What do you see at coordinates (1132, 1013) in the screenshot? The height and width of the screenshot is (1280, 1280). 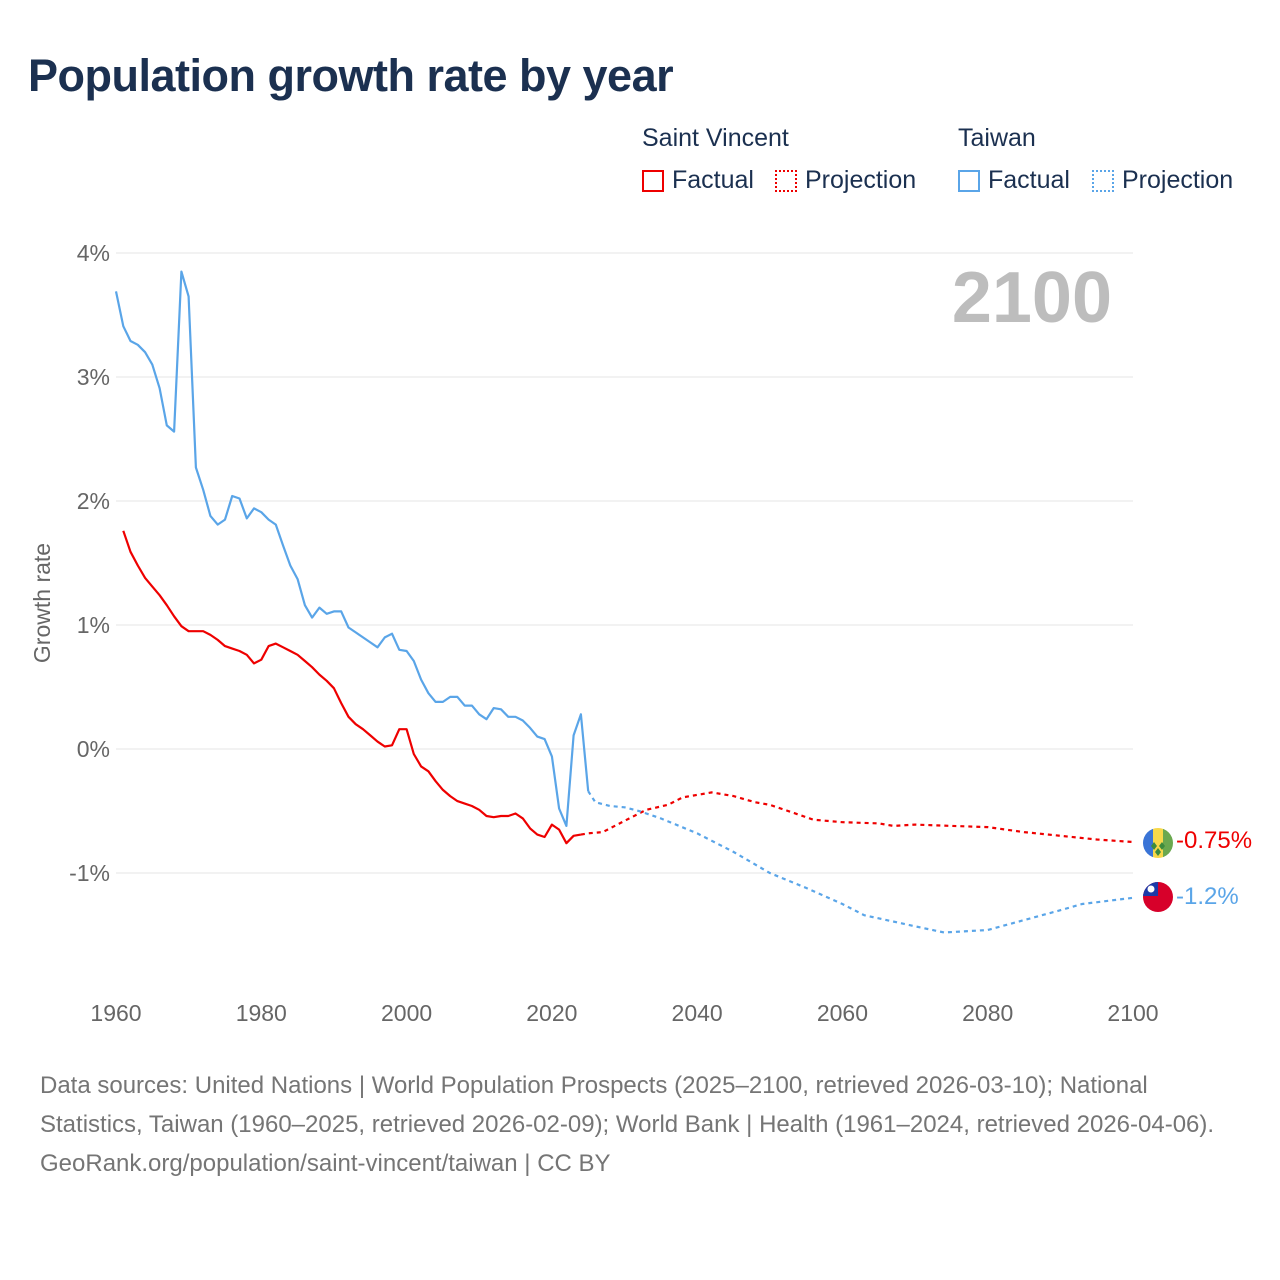 I see `x-tick-label: 2100` at bounding box center [1132, 1013].